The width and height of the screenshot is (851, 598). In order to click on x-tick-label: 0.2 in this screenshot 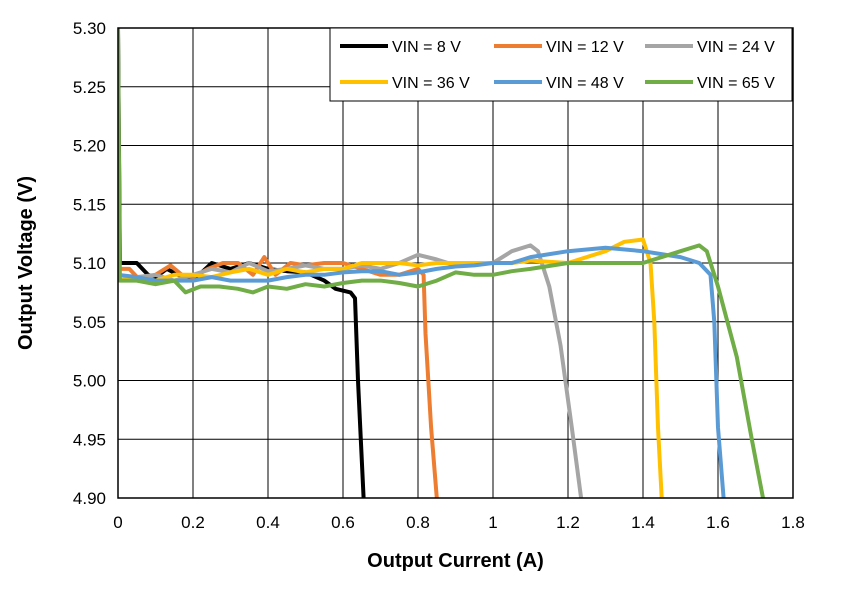, I will do `click(193, 522)`.